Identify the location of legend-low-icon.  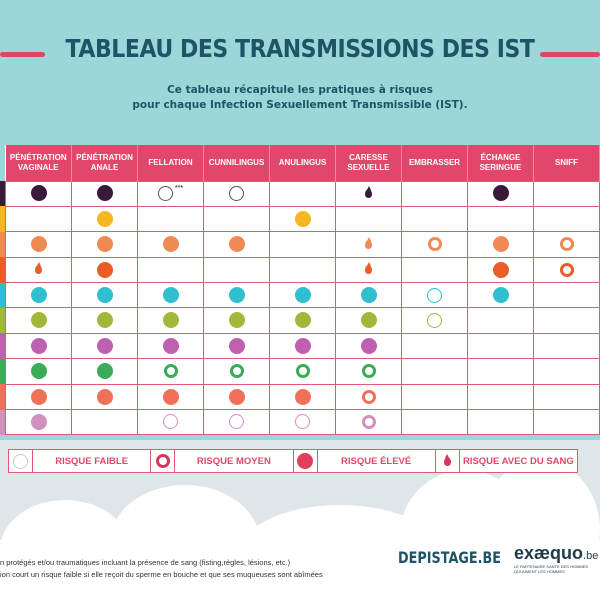
(21, 461).